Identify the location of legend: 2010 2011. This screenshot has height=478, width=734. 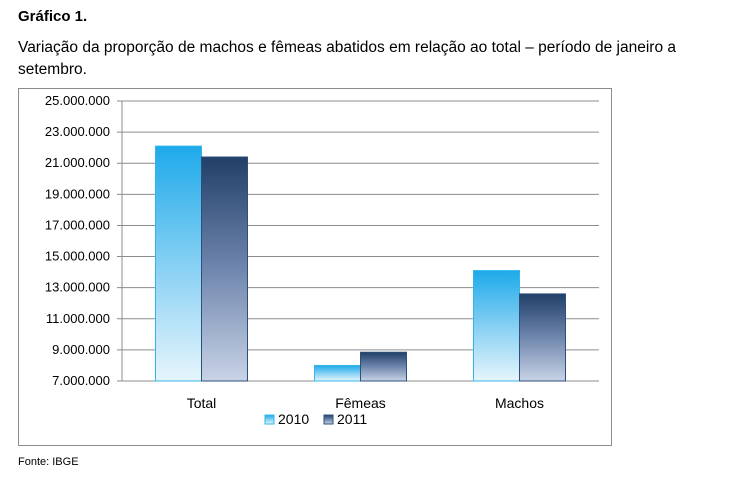
(315, 419).